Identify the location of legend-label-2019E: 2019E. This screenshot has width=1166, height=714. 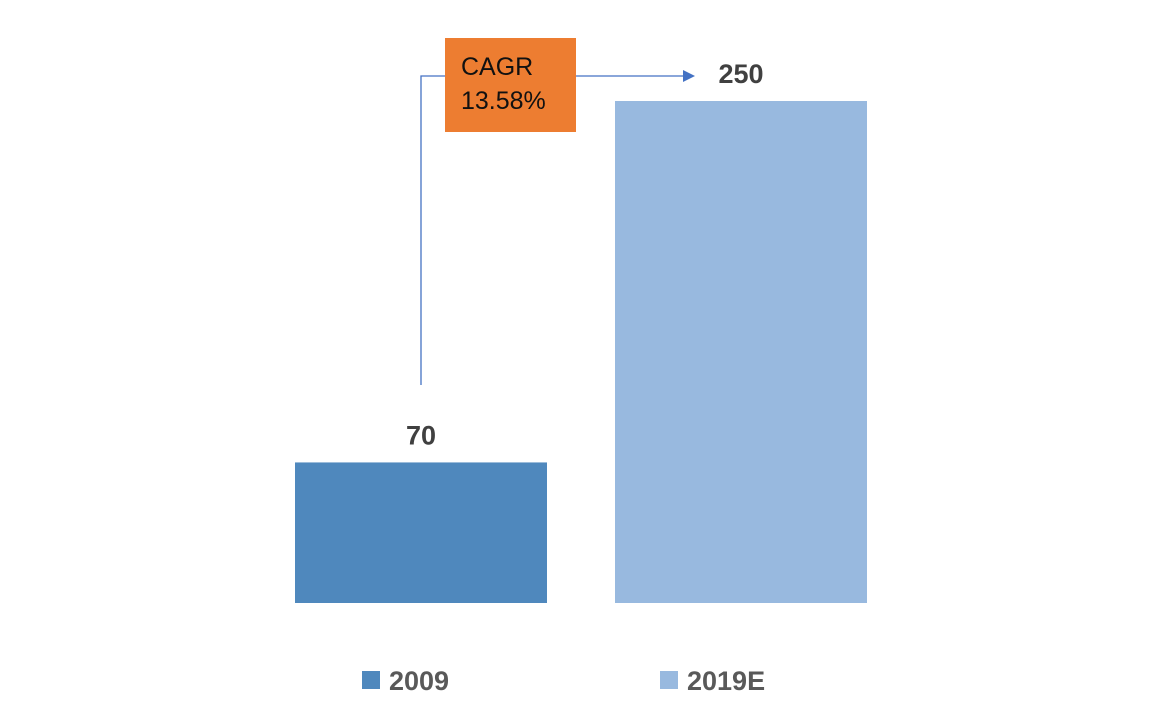
(726, 681).